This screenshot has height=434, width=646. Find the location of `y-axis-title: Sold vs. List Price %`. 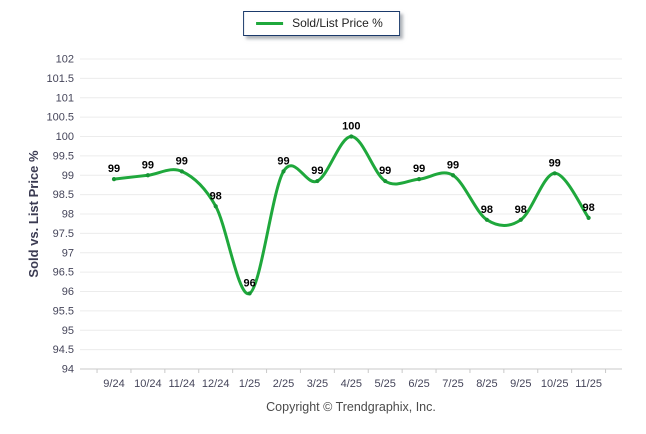

y-axis-title: Sold vs. List Price % is located at coordinates (33, 214).